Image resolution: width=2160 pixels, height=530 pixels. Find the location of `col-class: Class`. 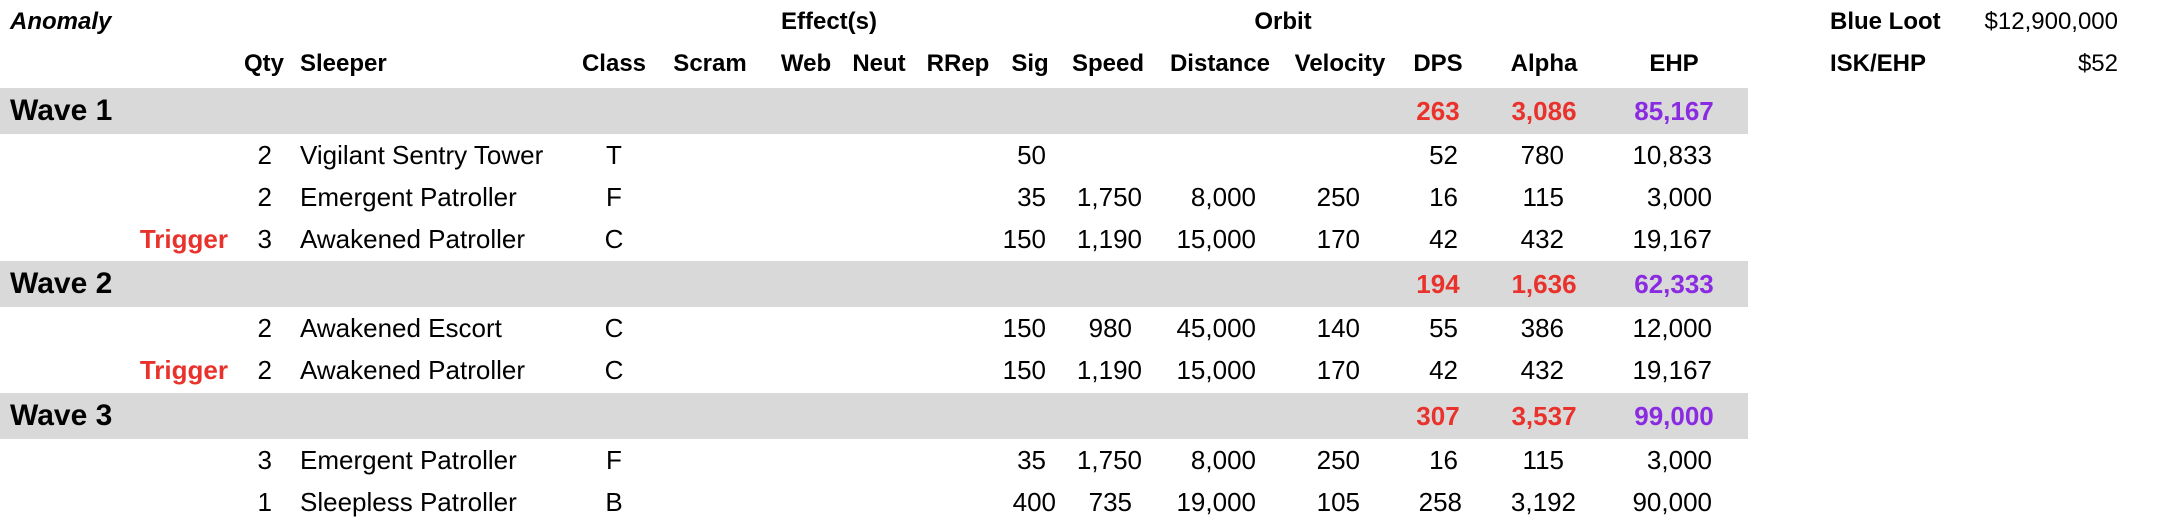

col-class: Class is located at coordinates (614, 63).